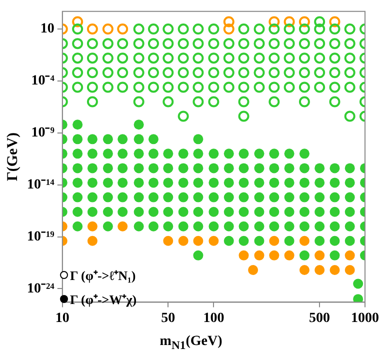 This screenshot has height=357, width=382. Describe the element at coordinates (319, 318) in the screenshot. I see `x-tick-label: 500` at that location.